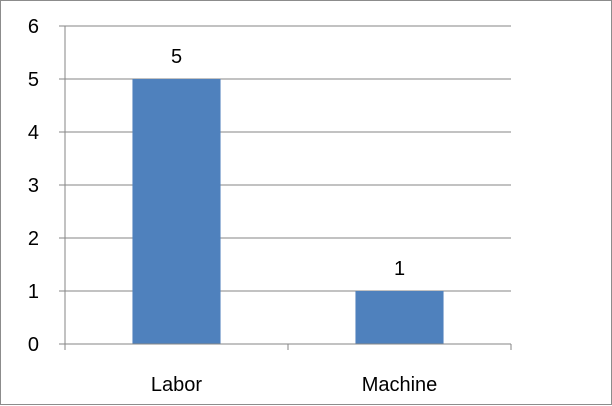  I want to click on category-label-labor: Labor, so click(176, 385).